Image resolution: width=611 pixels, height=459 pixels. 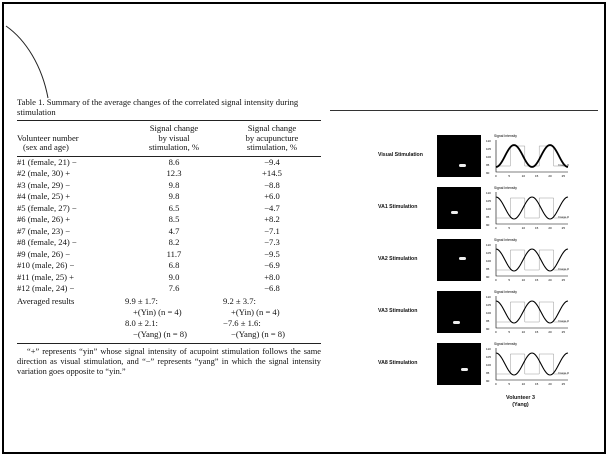 I want to click on visual-change-cell: 6.8, so click(x=174, y=265).